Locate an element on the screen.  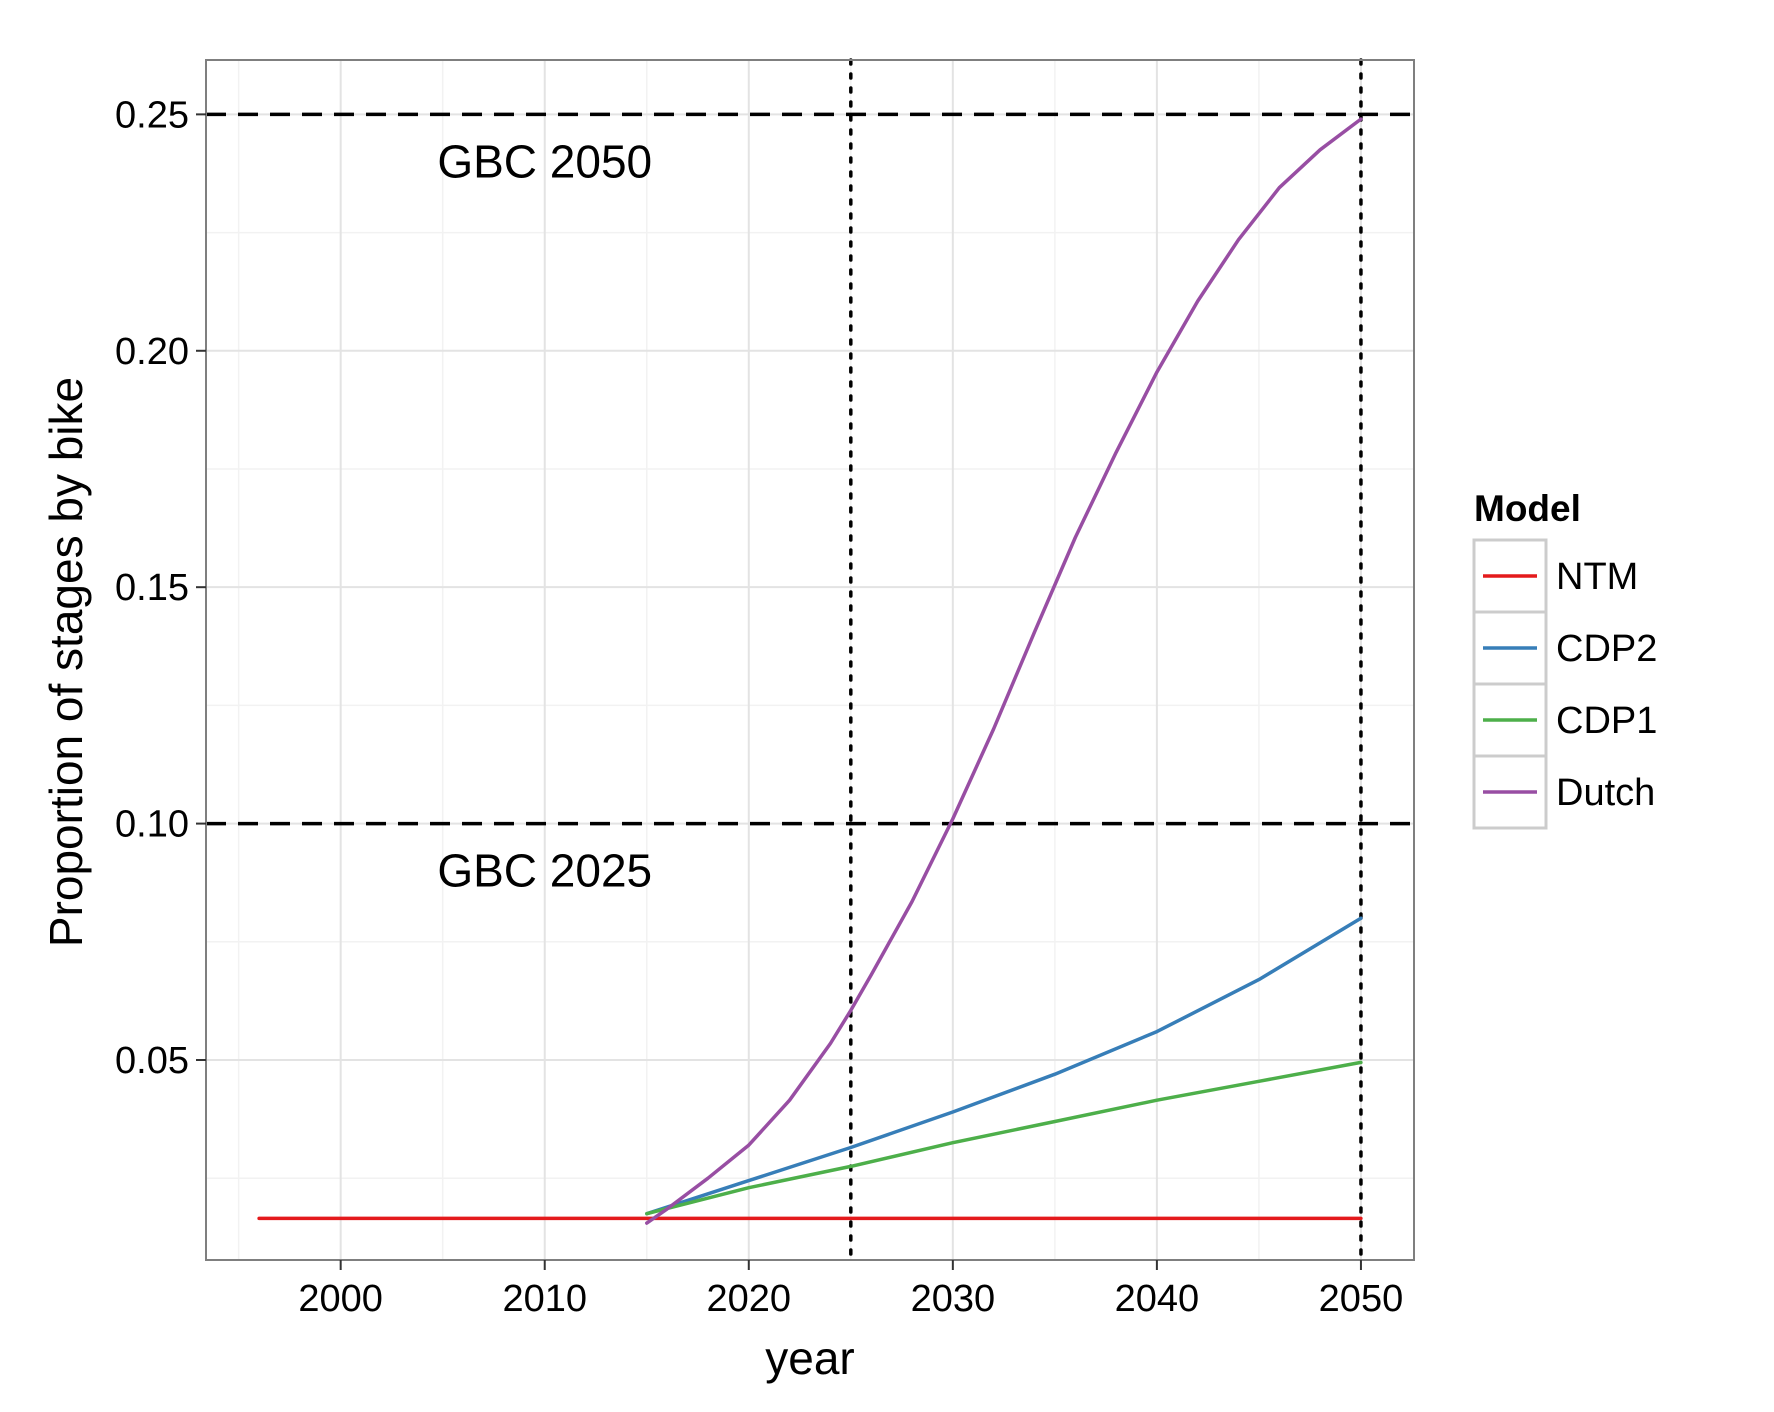
x-tick-label: 2020 is located at coordinates (749, 1299).